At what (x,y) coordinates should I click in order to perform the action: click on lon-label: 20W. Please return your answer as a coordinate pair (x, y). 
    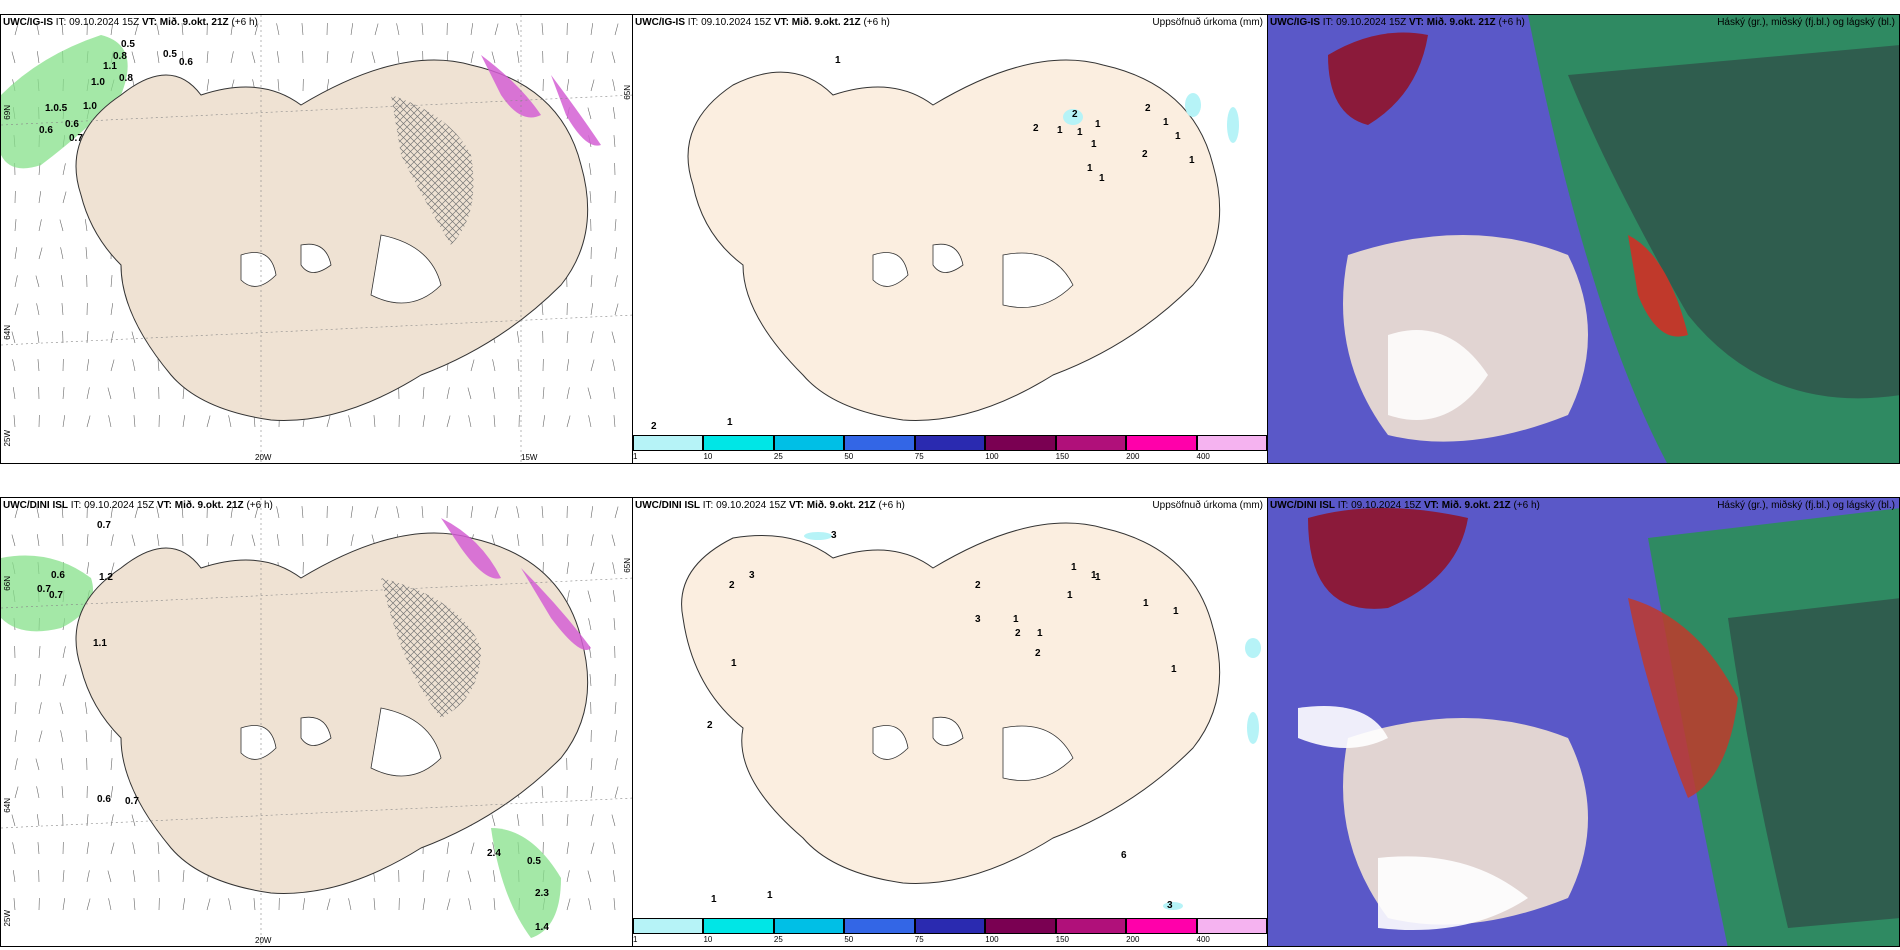
    Looking at the image, I should click on (263, 940).